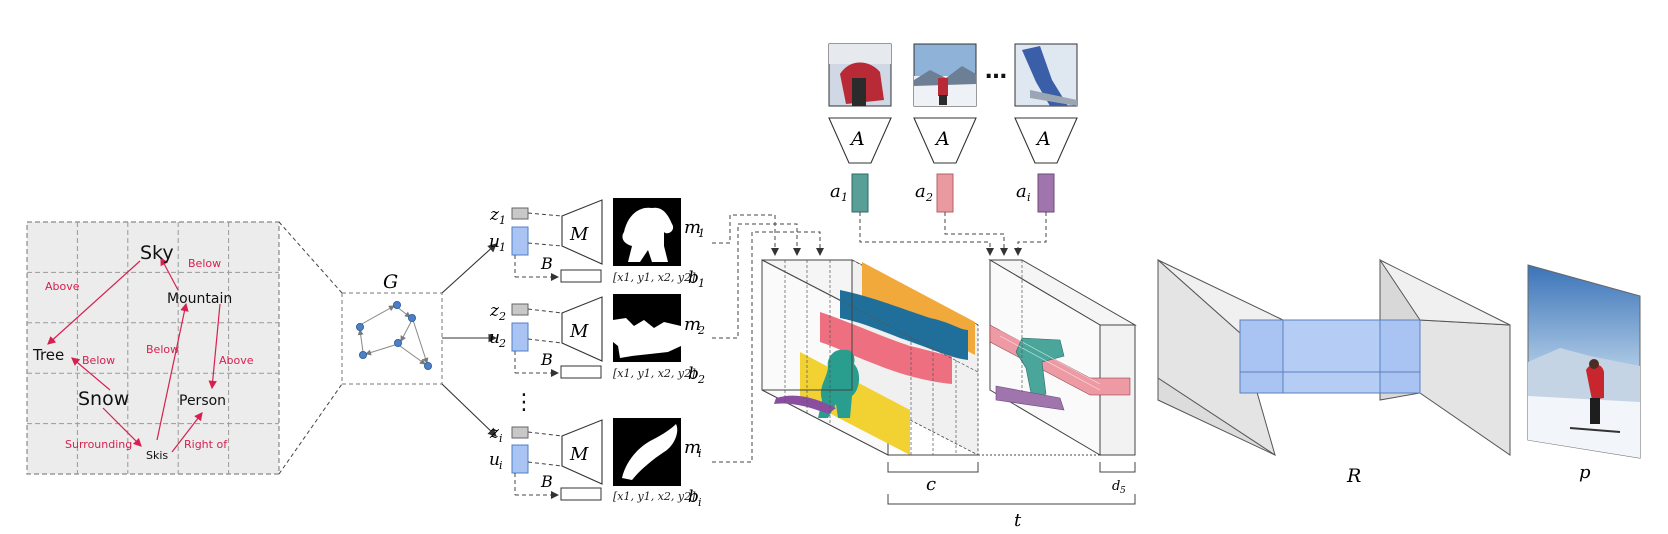  I want to click on object-mountain: Mountain, so click(199, 299).